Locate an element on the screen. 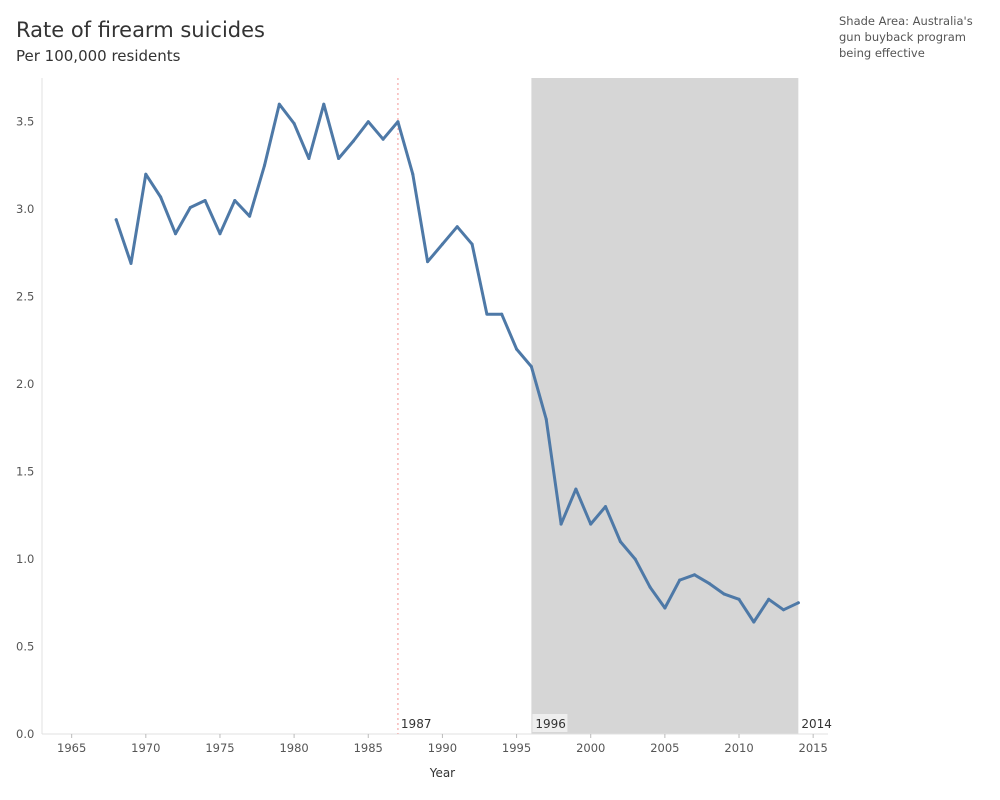  x-tick-label: 1975 is located at coordinates (219, 748).